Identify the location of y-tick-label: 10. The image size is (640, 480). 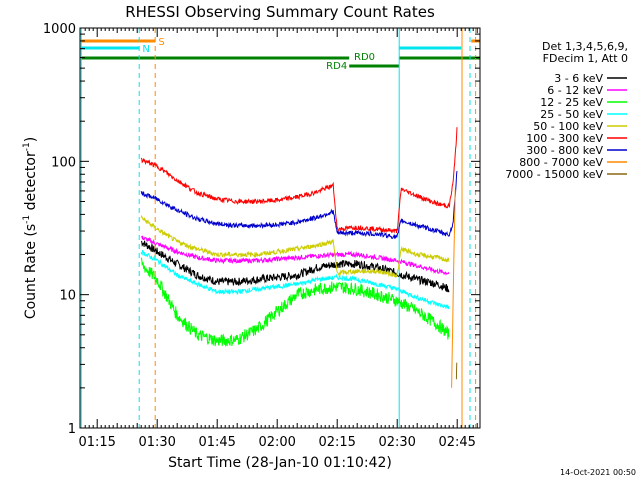
(67, 296).